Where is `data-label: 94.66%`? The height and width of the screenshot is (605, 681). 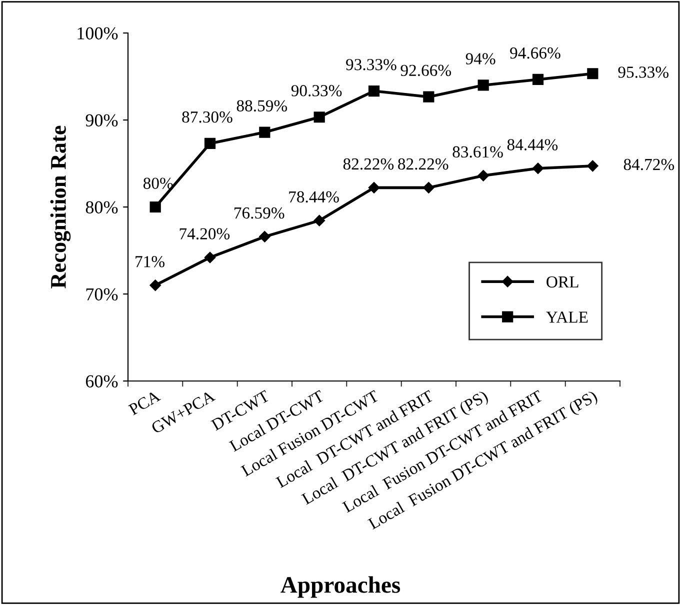
data-label: 94.66% is located at coordinates (535, 53).